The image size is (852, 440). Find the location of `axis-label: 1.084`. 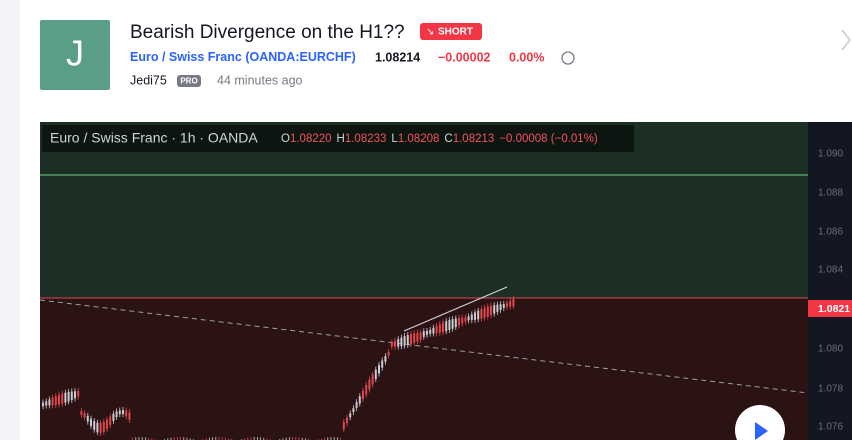

axis-label: 1.084 is located at coordinates (830, 270).